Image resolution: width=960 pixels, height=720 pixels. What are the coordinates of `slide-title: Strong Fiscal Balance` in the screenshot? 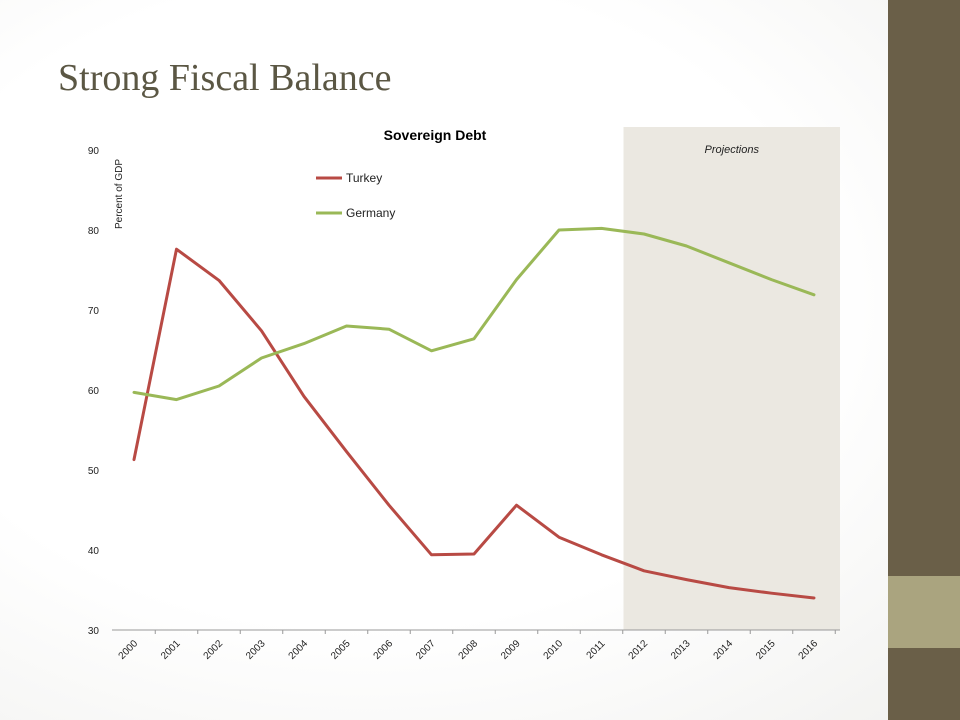 It's located at (225, 78).